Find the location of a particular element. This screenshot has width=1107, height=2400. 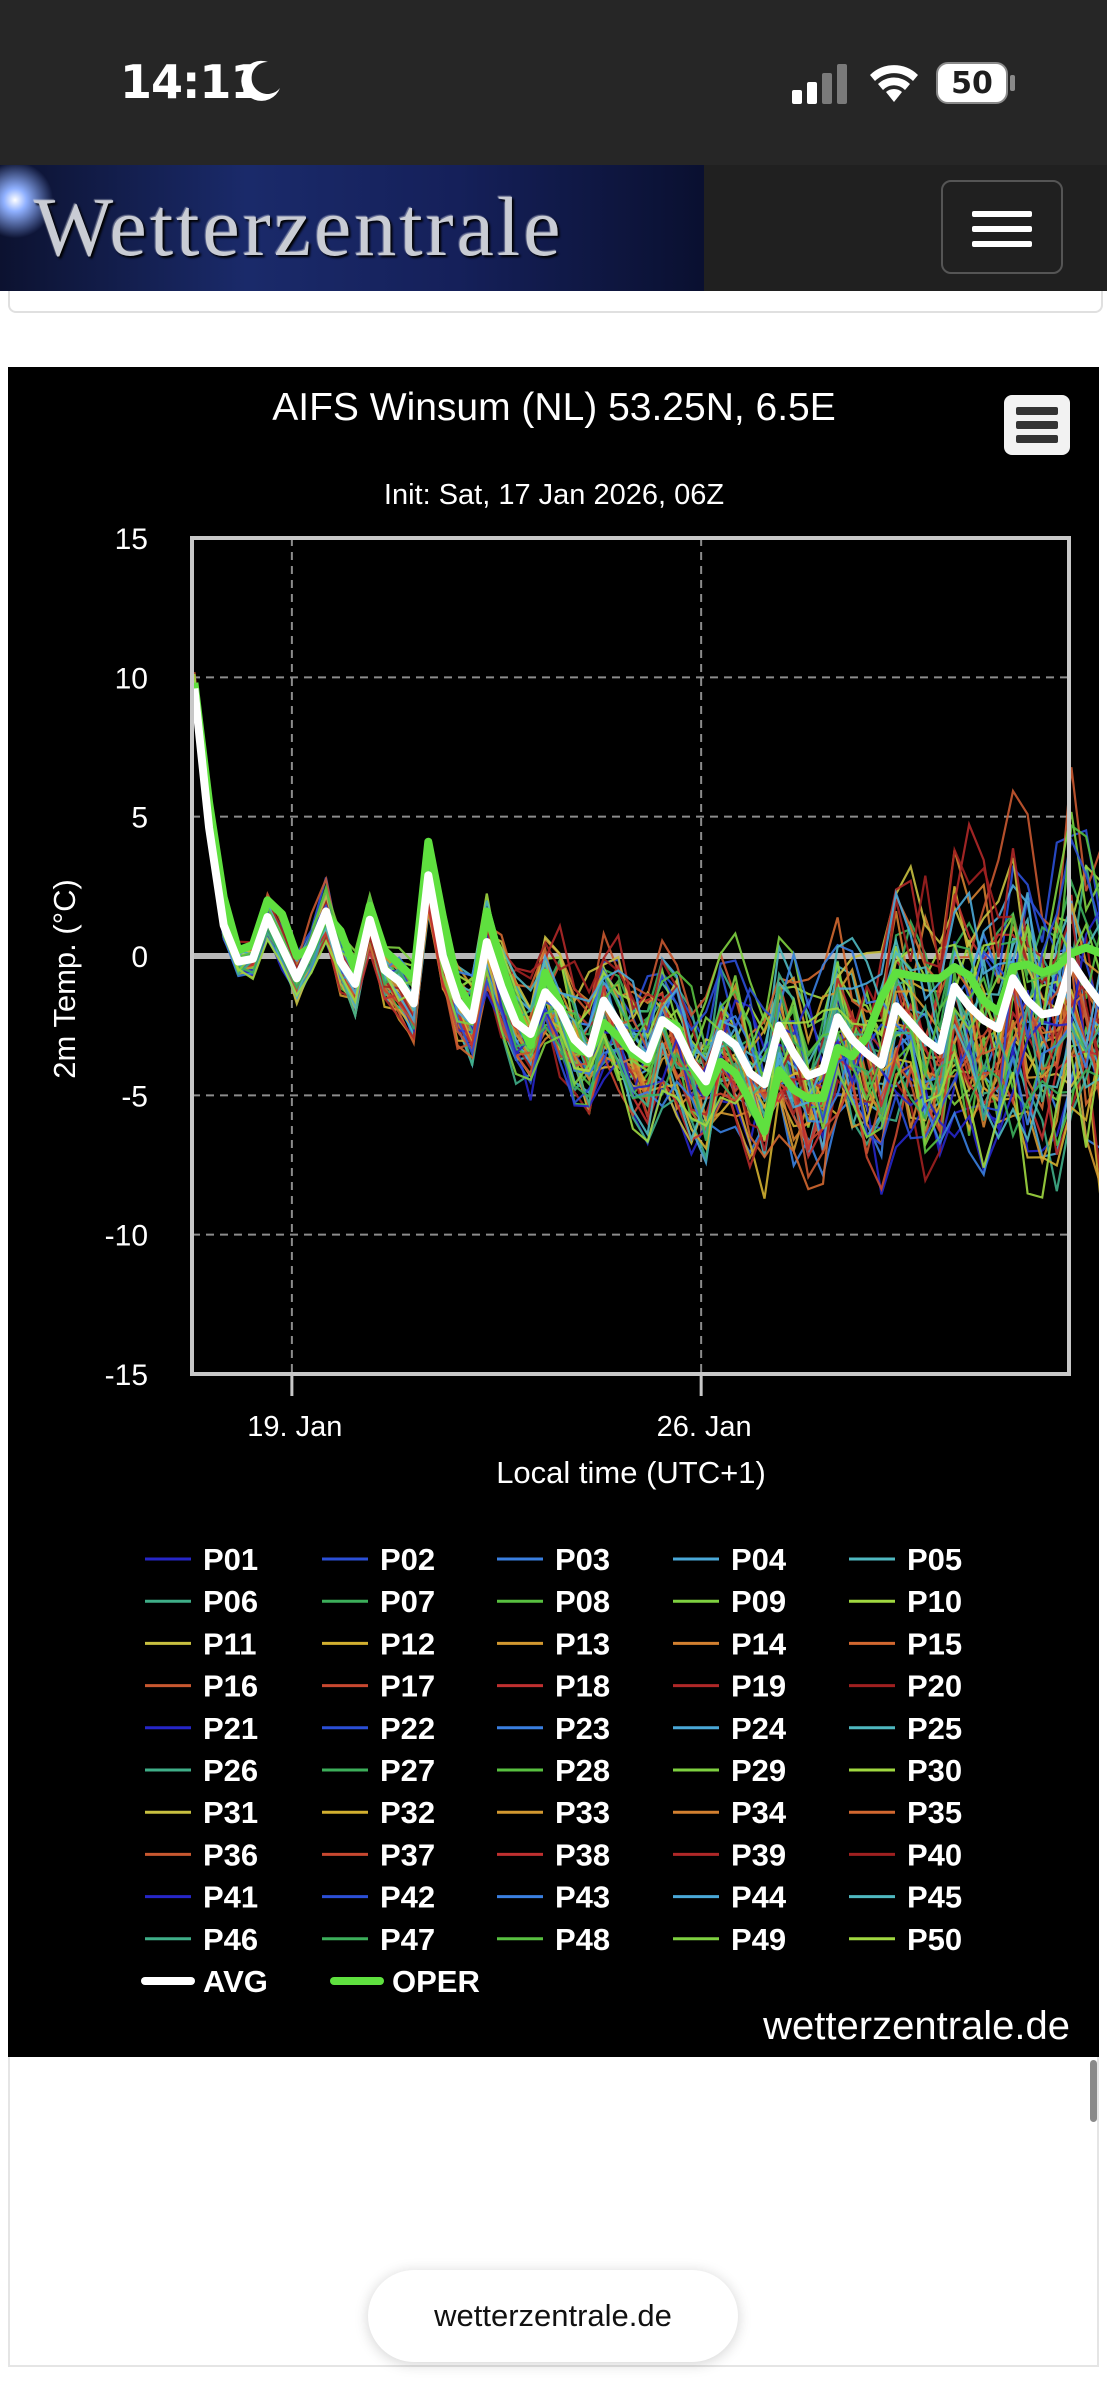

legend-item-p49: P49 is located at coordinates (729, 1939).